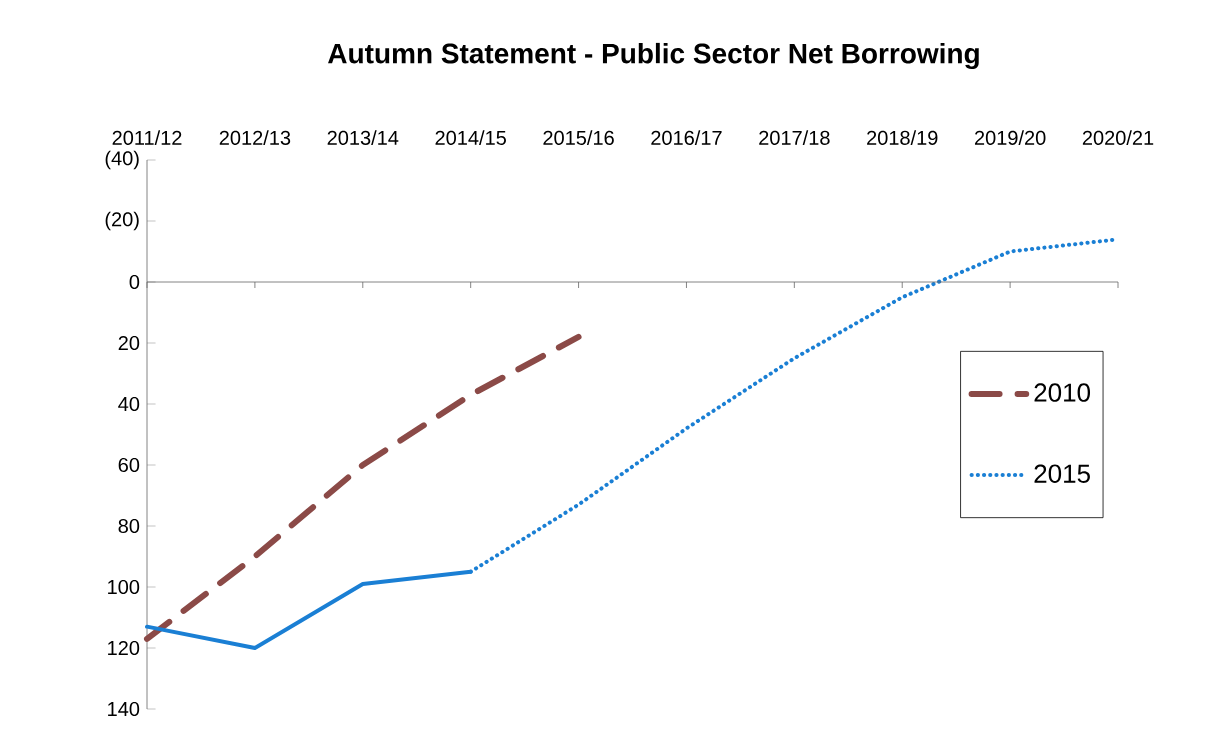  What do you see at coordinates (686, 137) in the screenshot?
I see `x-tick-label: 2016/17` at bounding box center [686, 137].